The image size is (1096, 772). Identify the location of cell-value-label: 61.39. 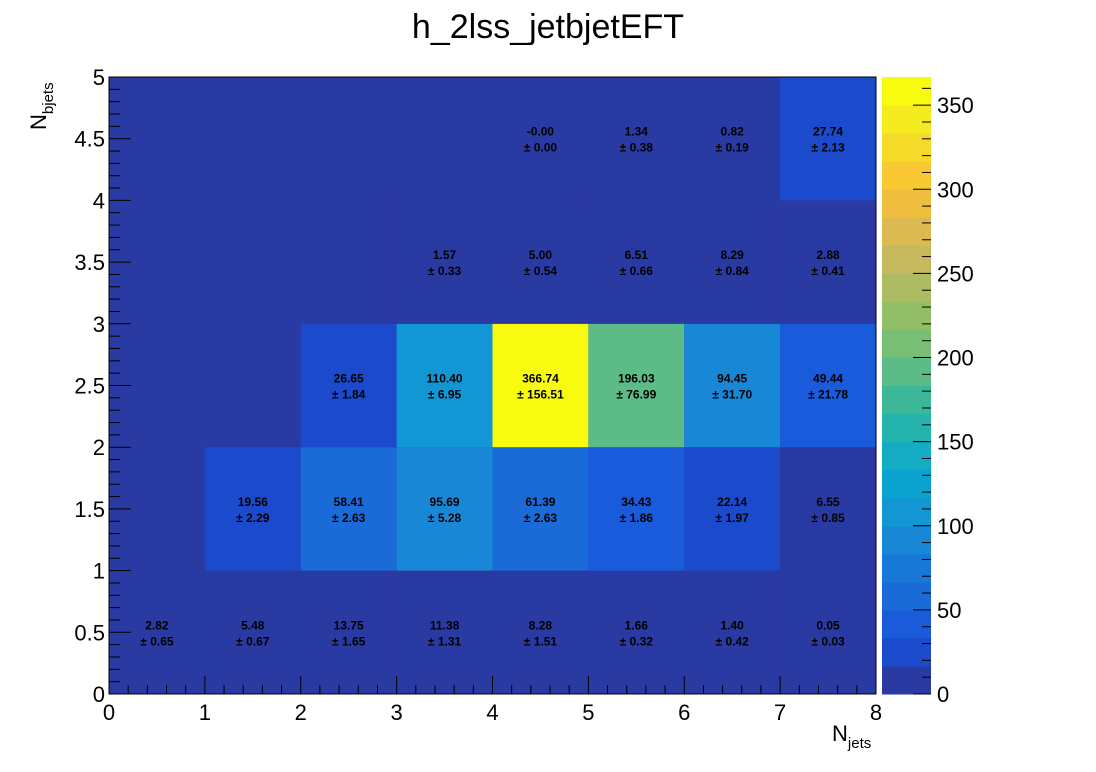
(540, 502).